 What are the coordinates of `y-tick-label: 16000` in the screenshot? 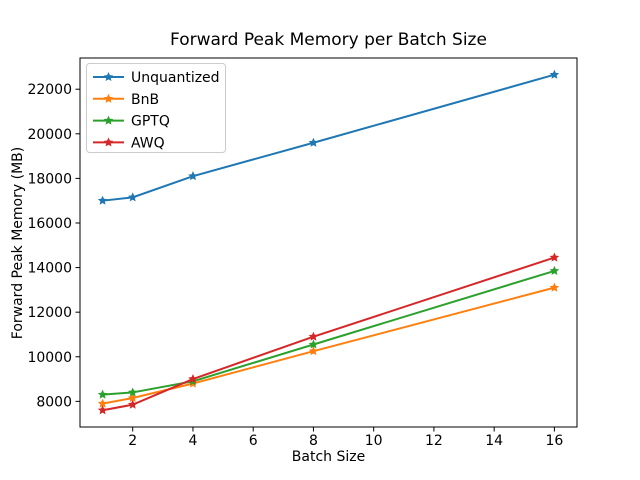 It's located at (49, 224).